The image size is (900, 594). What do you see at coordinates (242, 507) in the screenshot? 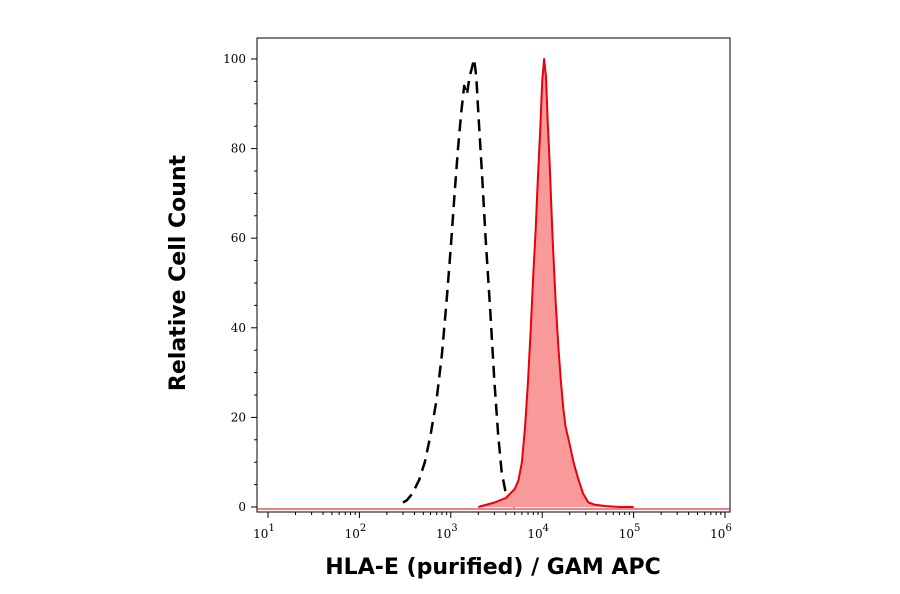
I see `y-tick-label: 0` at bounding box center [242, 507].